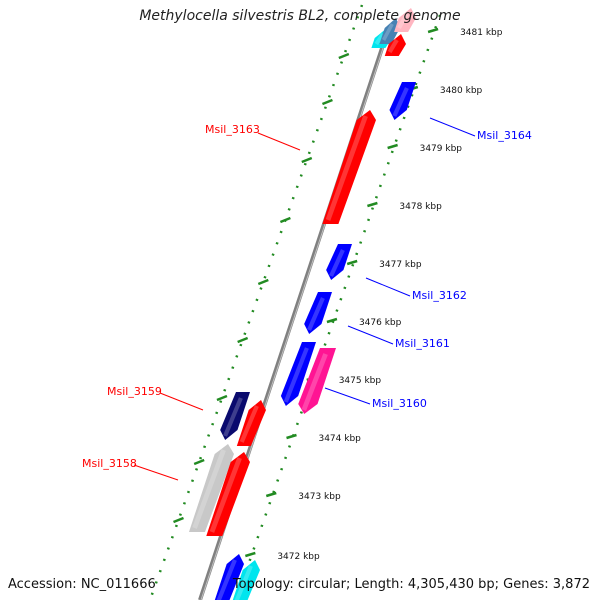  I want to click on tick-label: 3480 kbp, so click(461, 91).